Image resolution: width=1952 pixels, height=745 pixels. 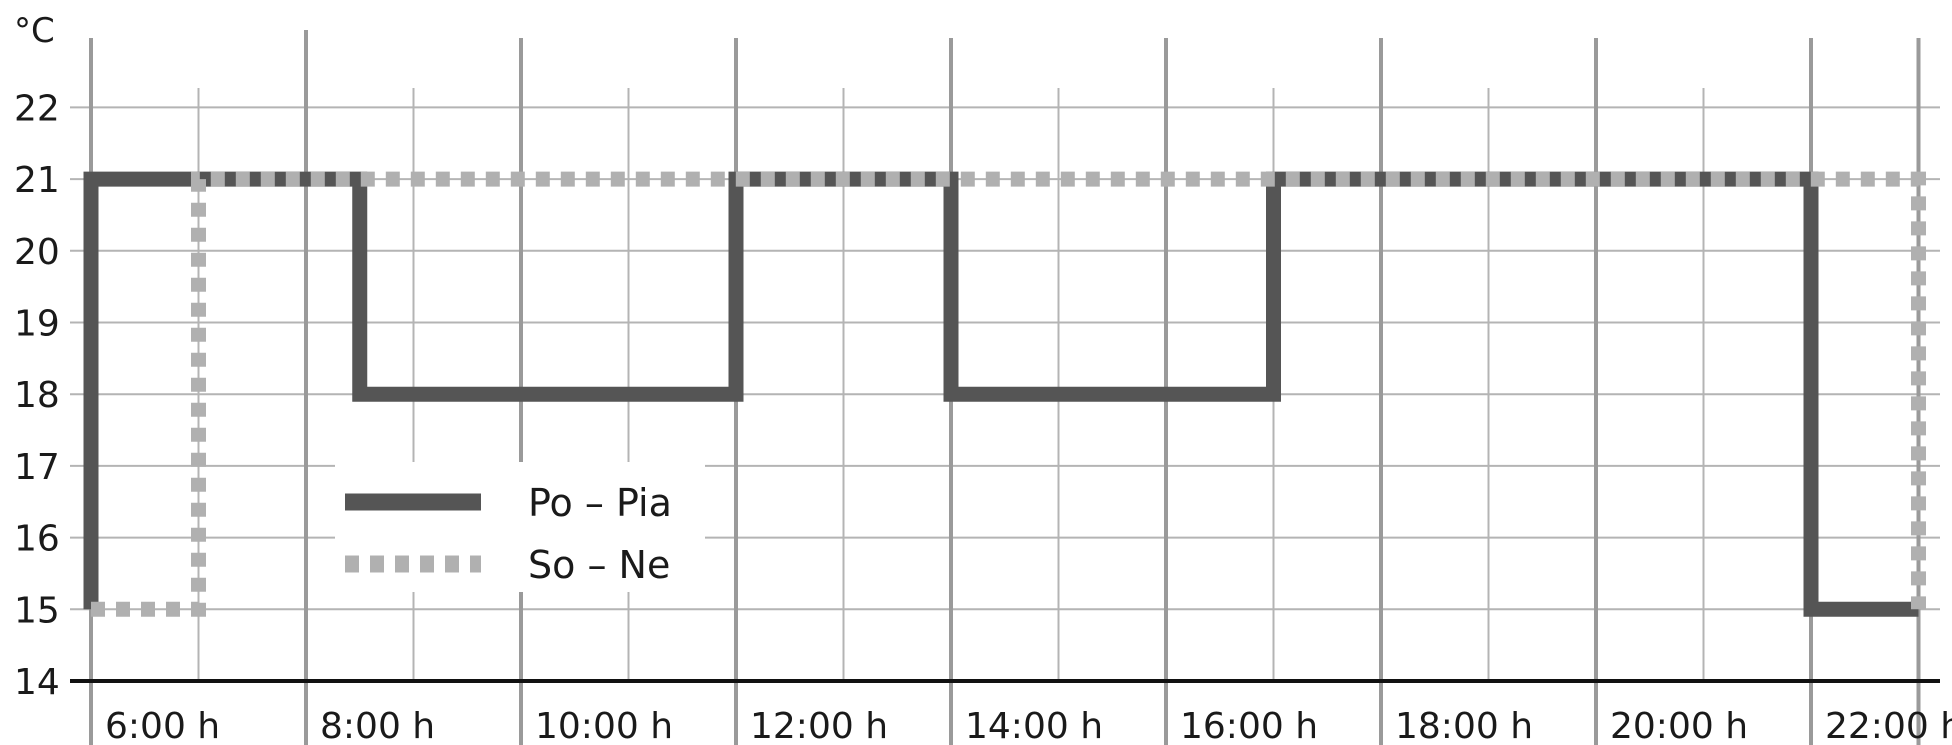 I want to click on x-tick-label: 12:00 h, so click(x=819, y=725).